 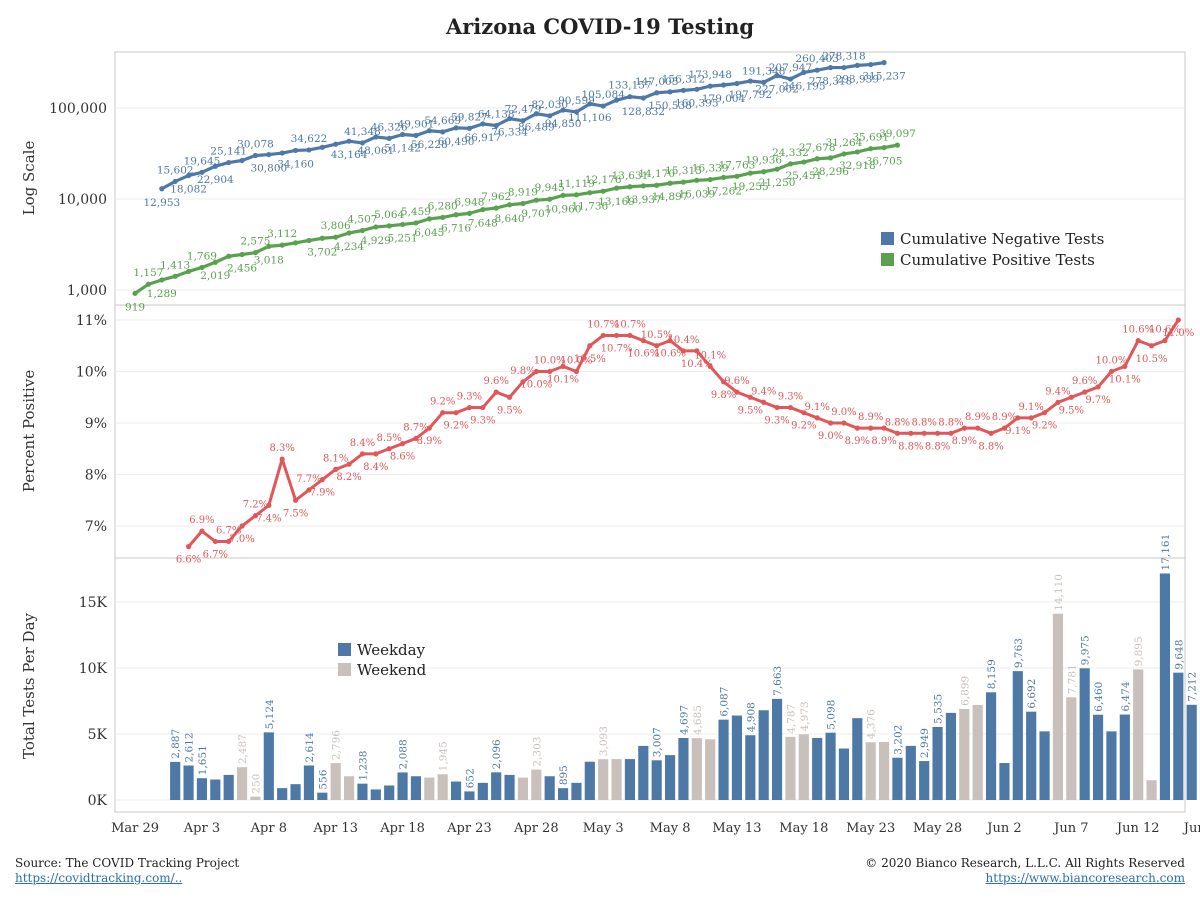 I want to click on x-tick-label: Apr 8, so click(x=268, y=828).